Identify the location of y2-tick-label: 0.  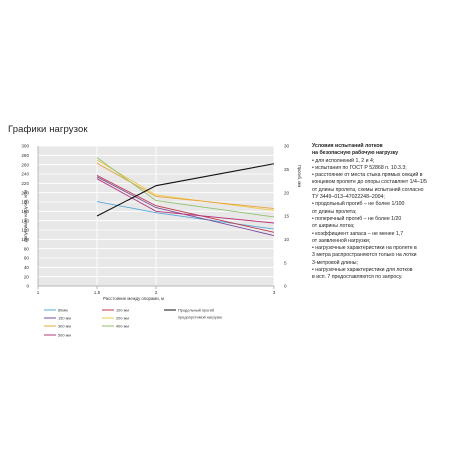
(285, 286).